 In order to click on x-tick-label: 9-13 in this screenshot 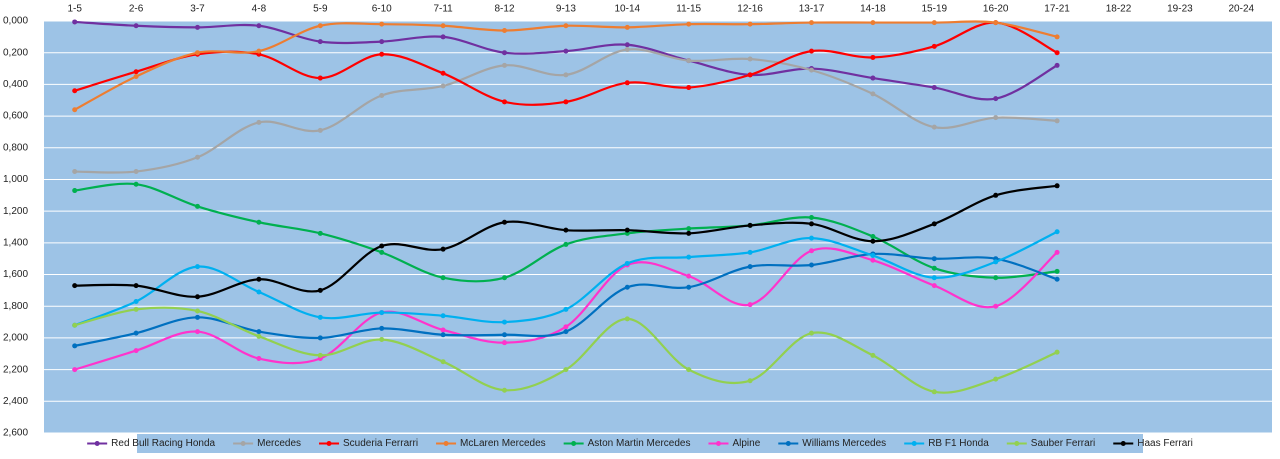, I will do `click(566, 9)`.